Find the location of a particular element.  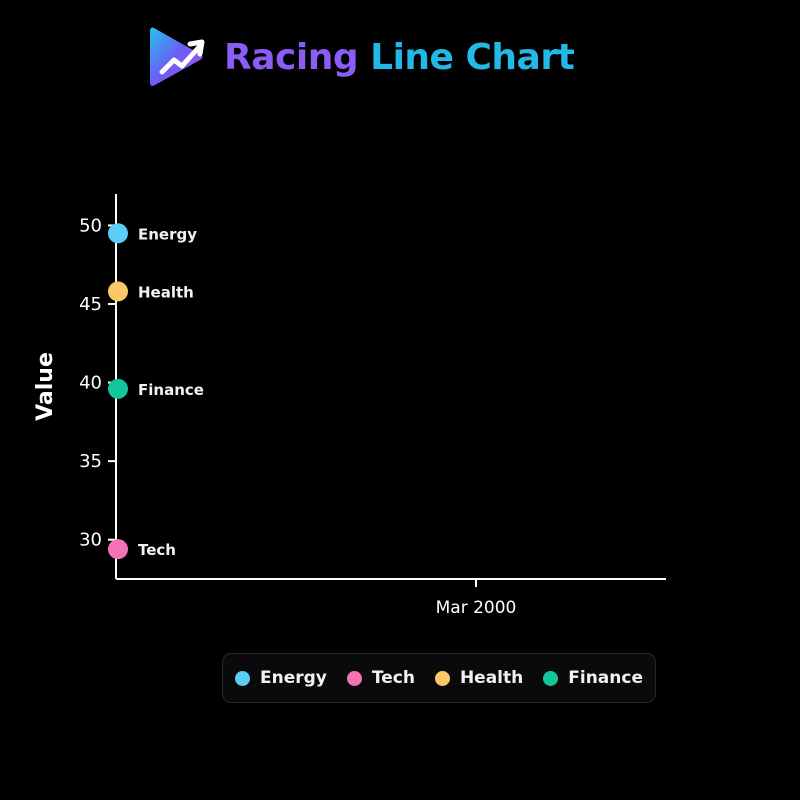

series-label-tech: Tech is located at coordinates (157, 550).